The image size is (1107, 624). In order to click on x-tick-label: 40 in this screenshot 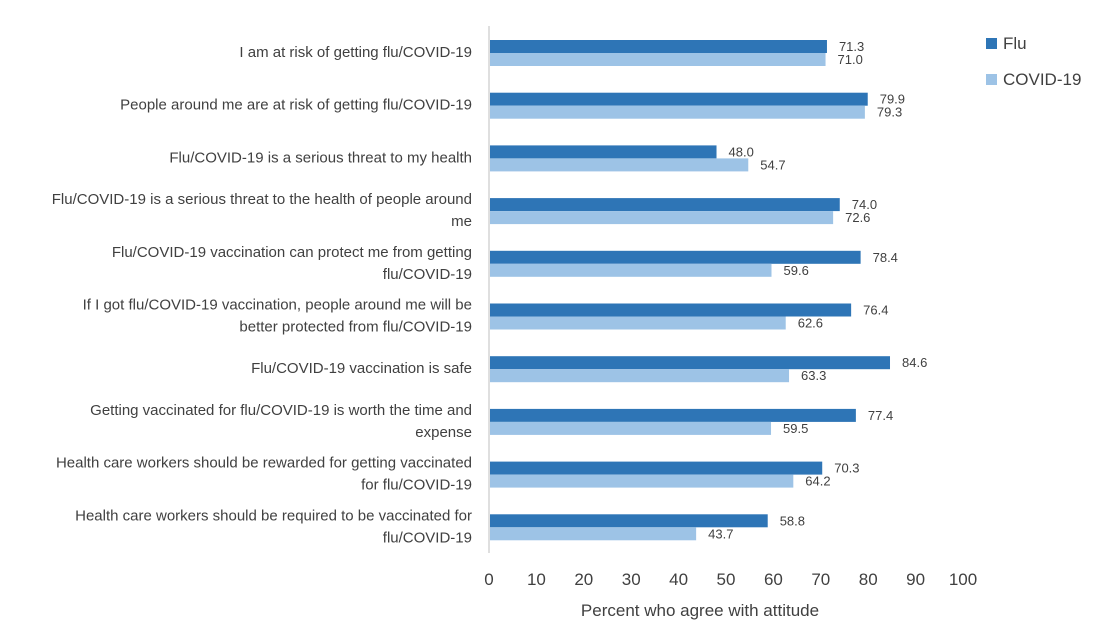, I will do `click(678, 579)`.